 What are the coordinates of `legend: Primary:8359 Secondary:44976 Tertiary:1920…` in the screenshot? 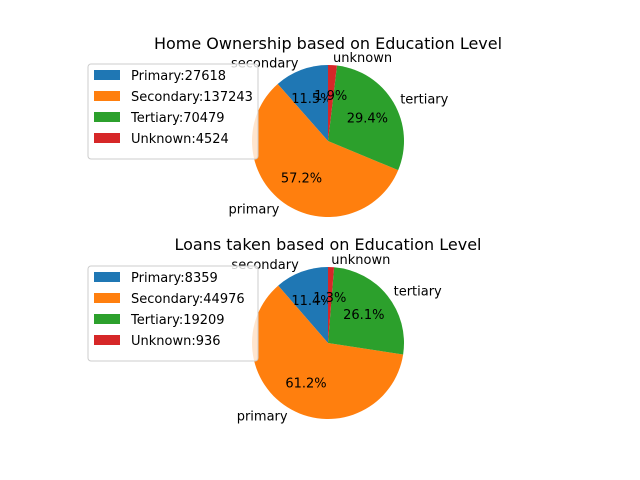 It's located at (173, 313).